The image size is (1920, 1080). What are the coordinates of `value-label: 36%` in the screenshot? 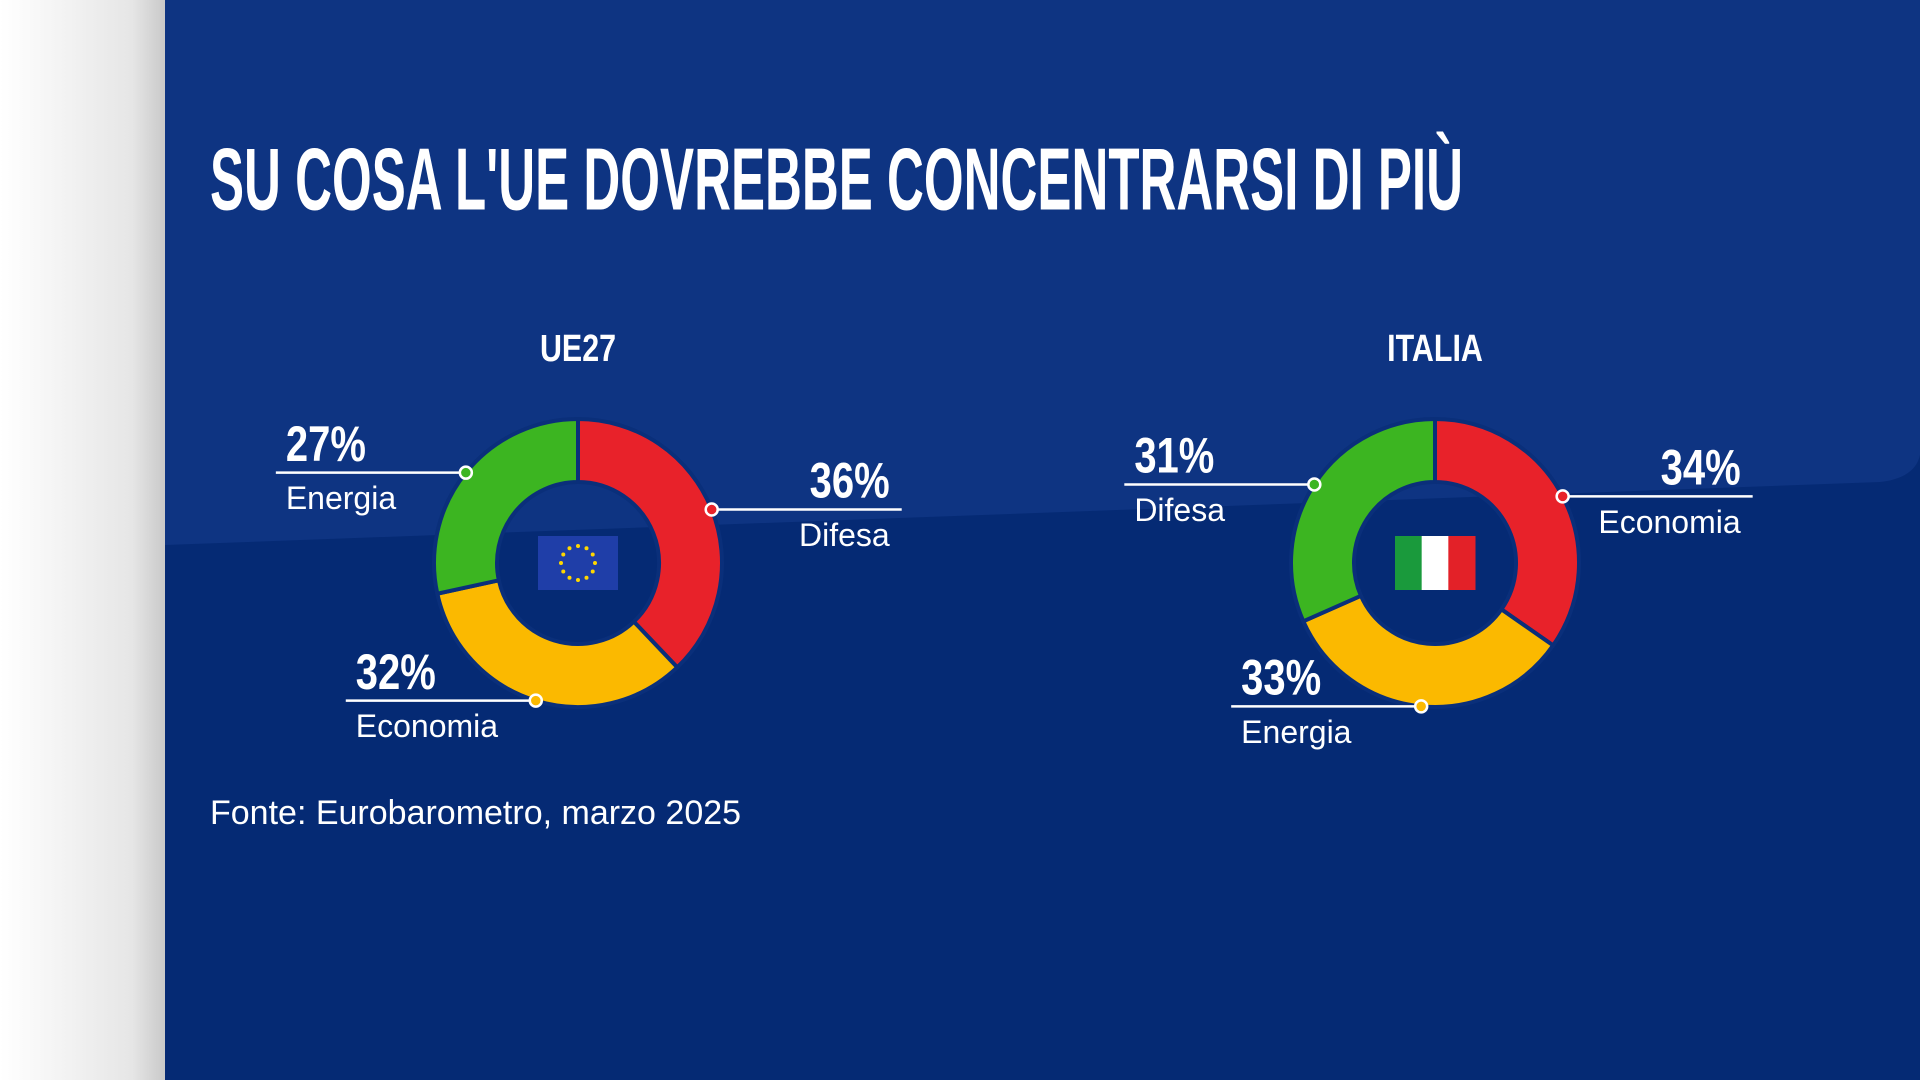 It's located at (850, 480).